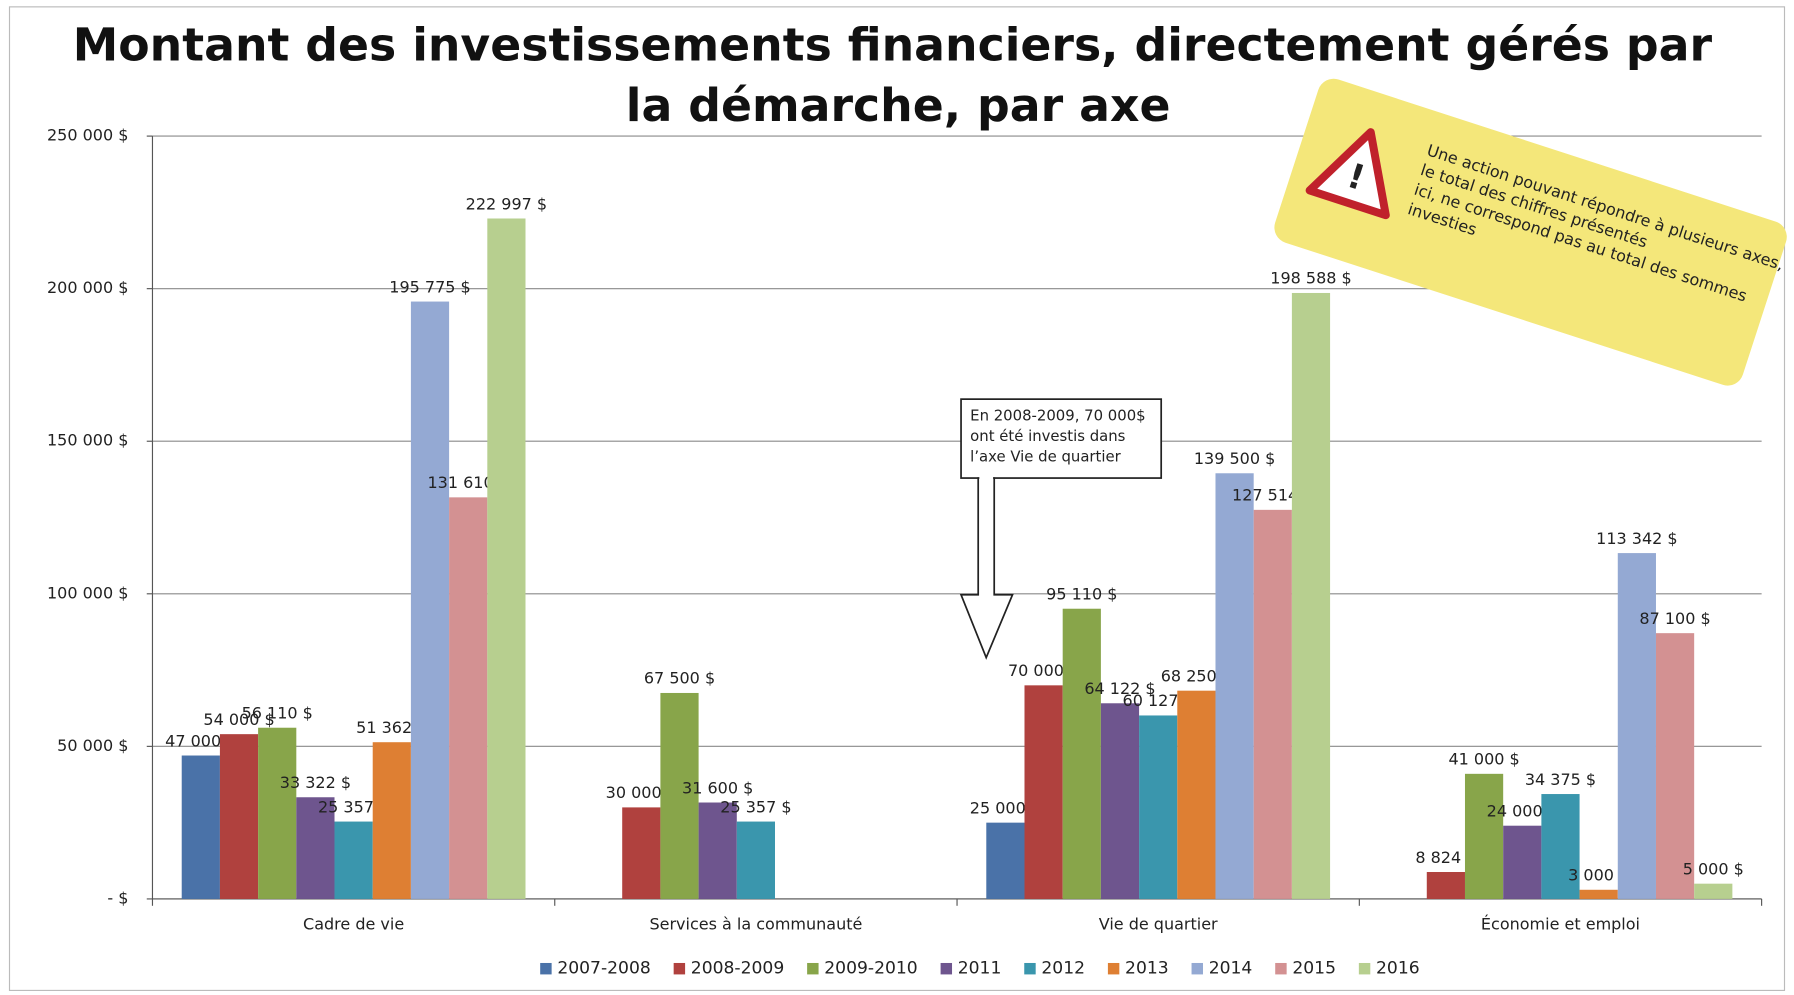 The image size is (1794, 995). I want to click on value-label: 51 362 $, so click(391, 727).